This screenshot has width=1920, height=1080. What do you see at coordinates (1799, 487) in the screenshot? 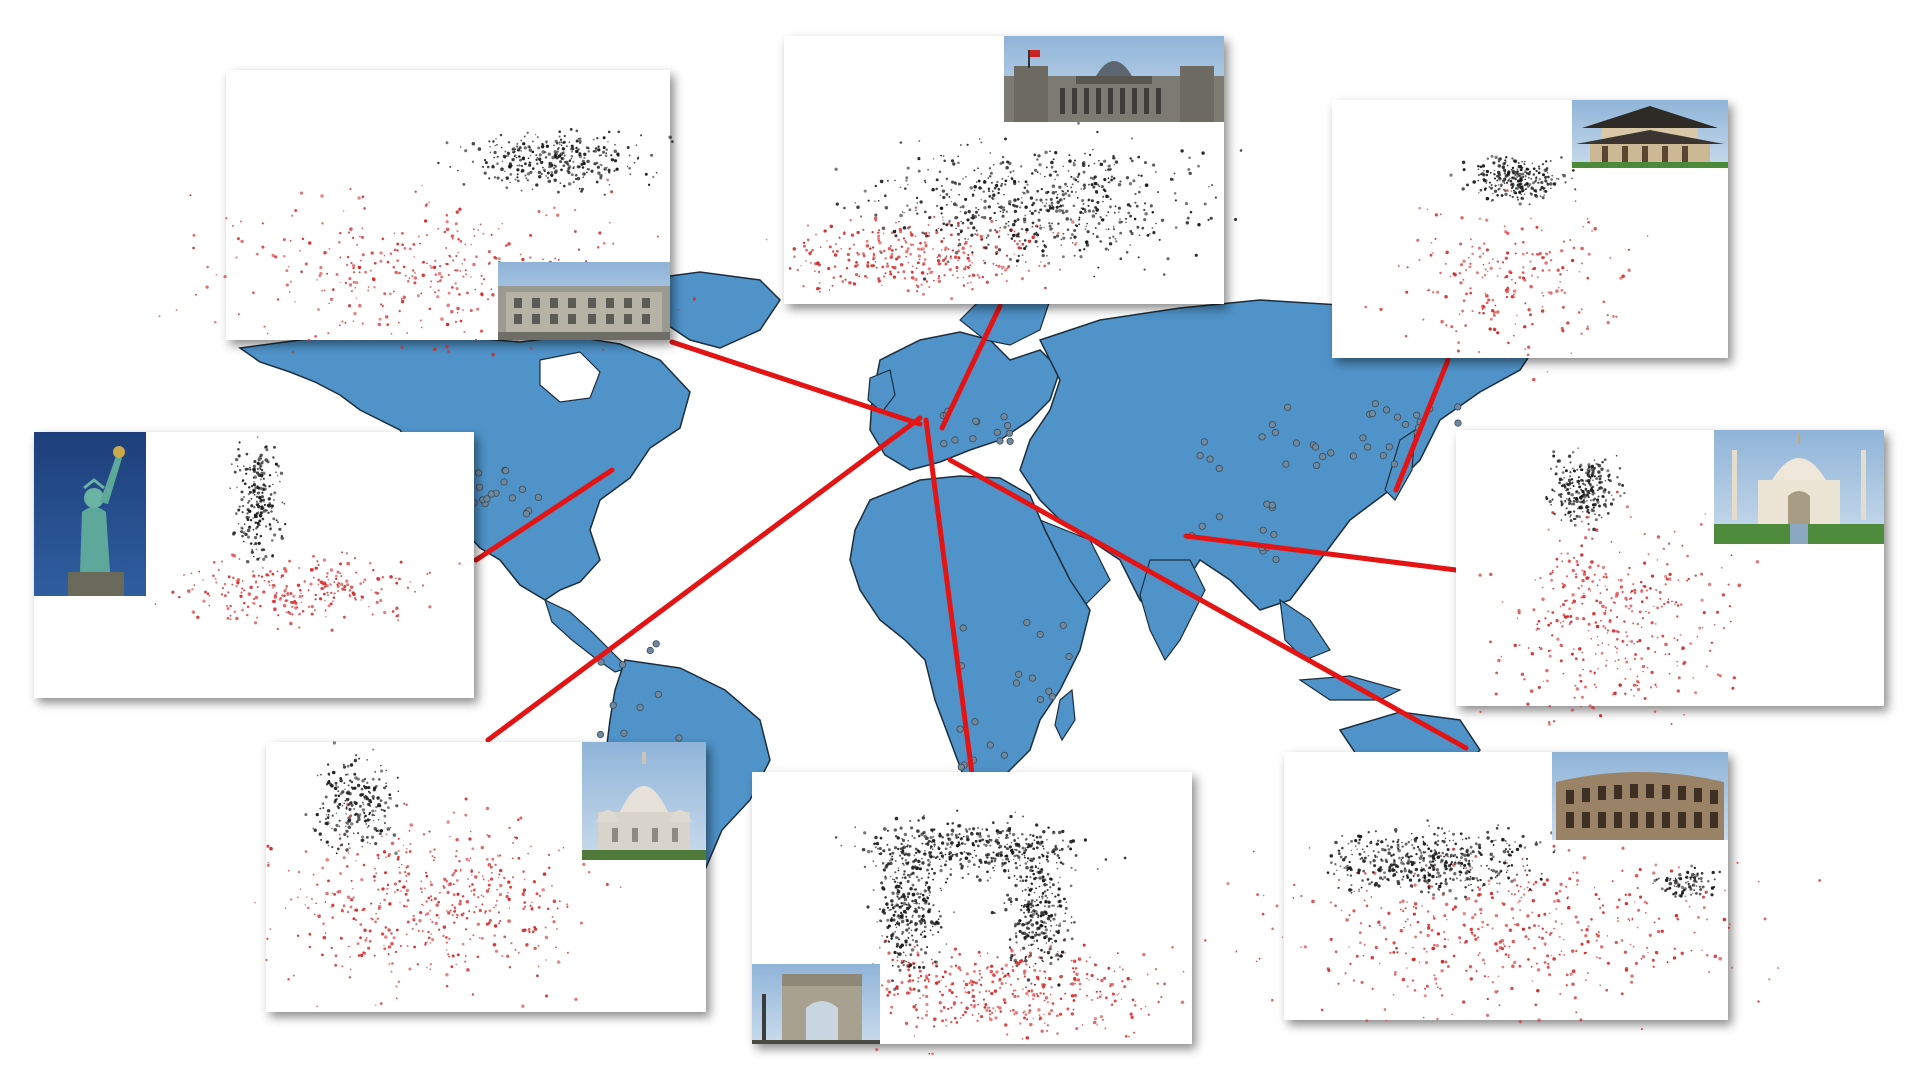
I see `taj-photo-icon` at bounding box center [1799, 487].